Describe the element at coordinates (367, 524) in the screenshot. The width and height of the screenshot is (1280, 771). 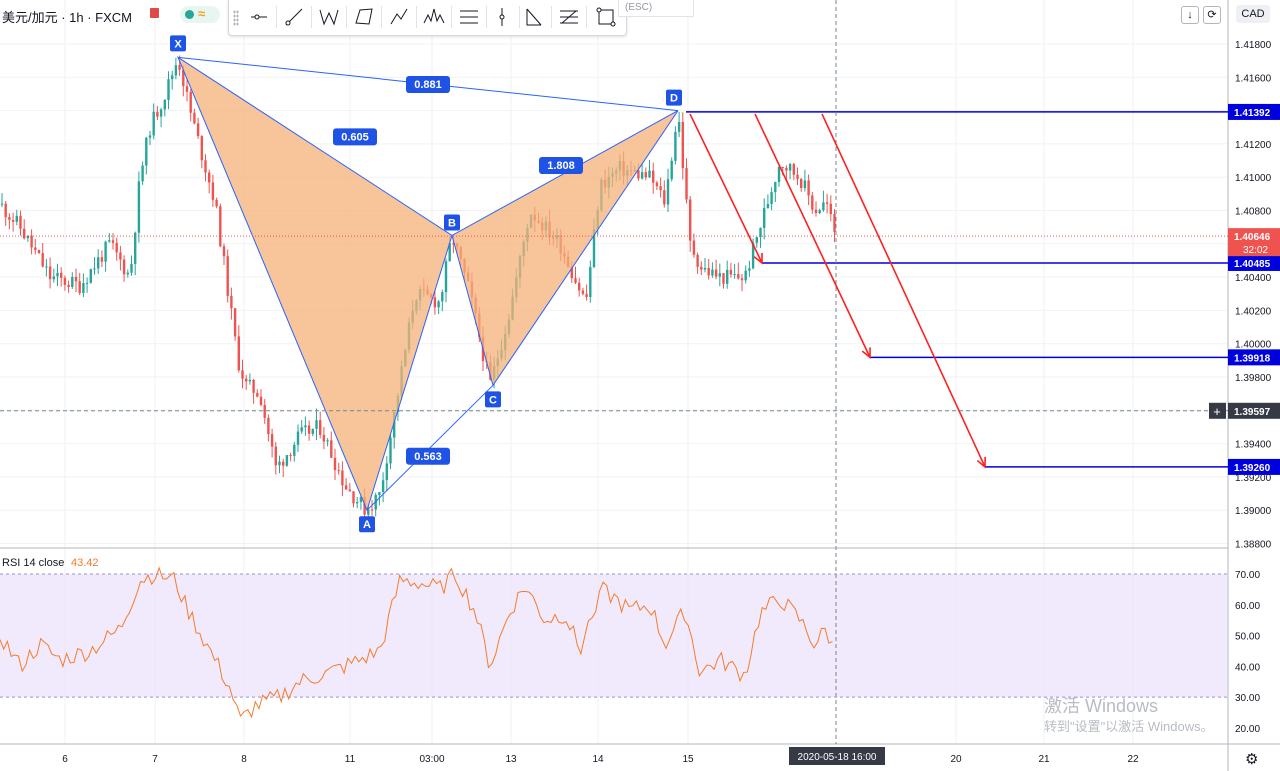
I see `pattern-point-a` at that location.